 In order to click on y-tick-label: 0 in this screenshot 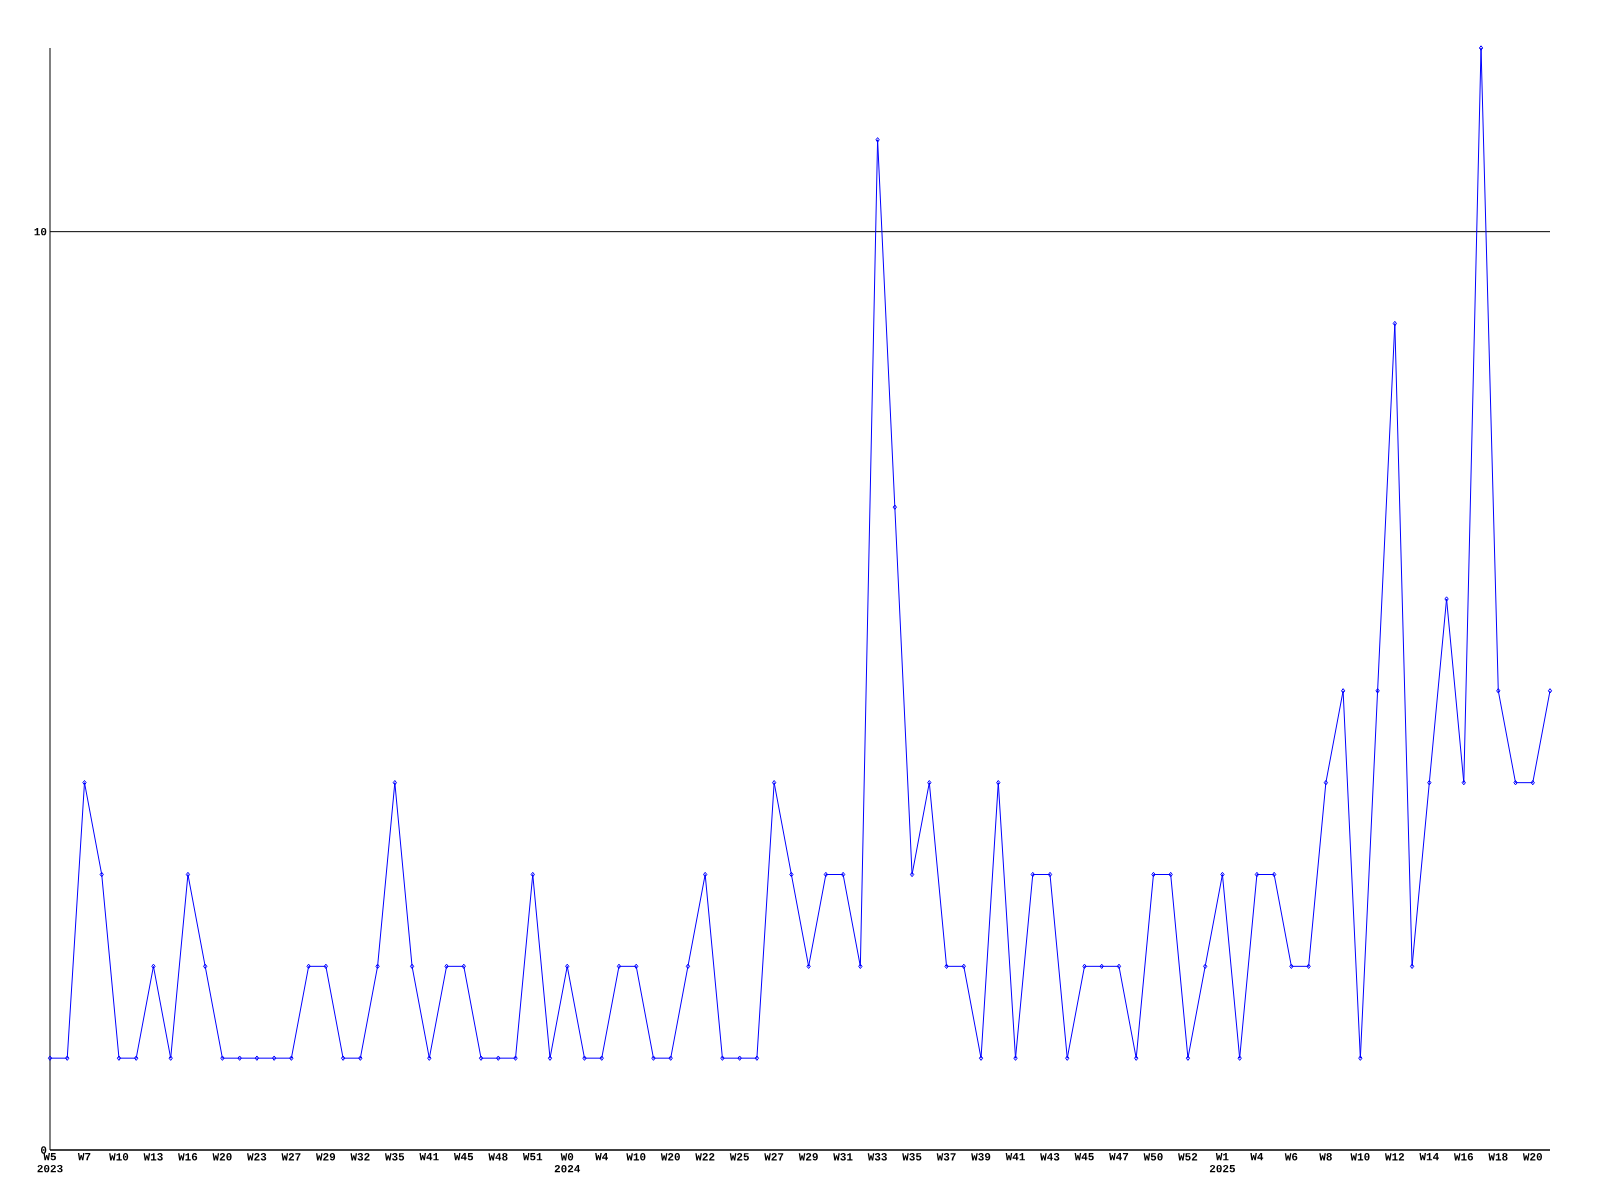, I will do `click(43, 1150)`.